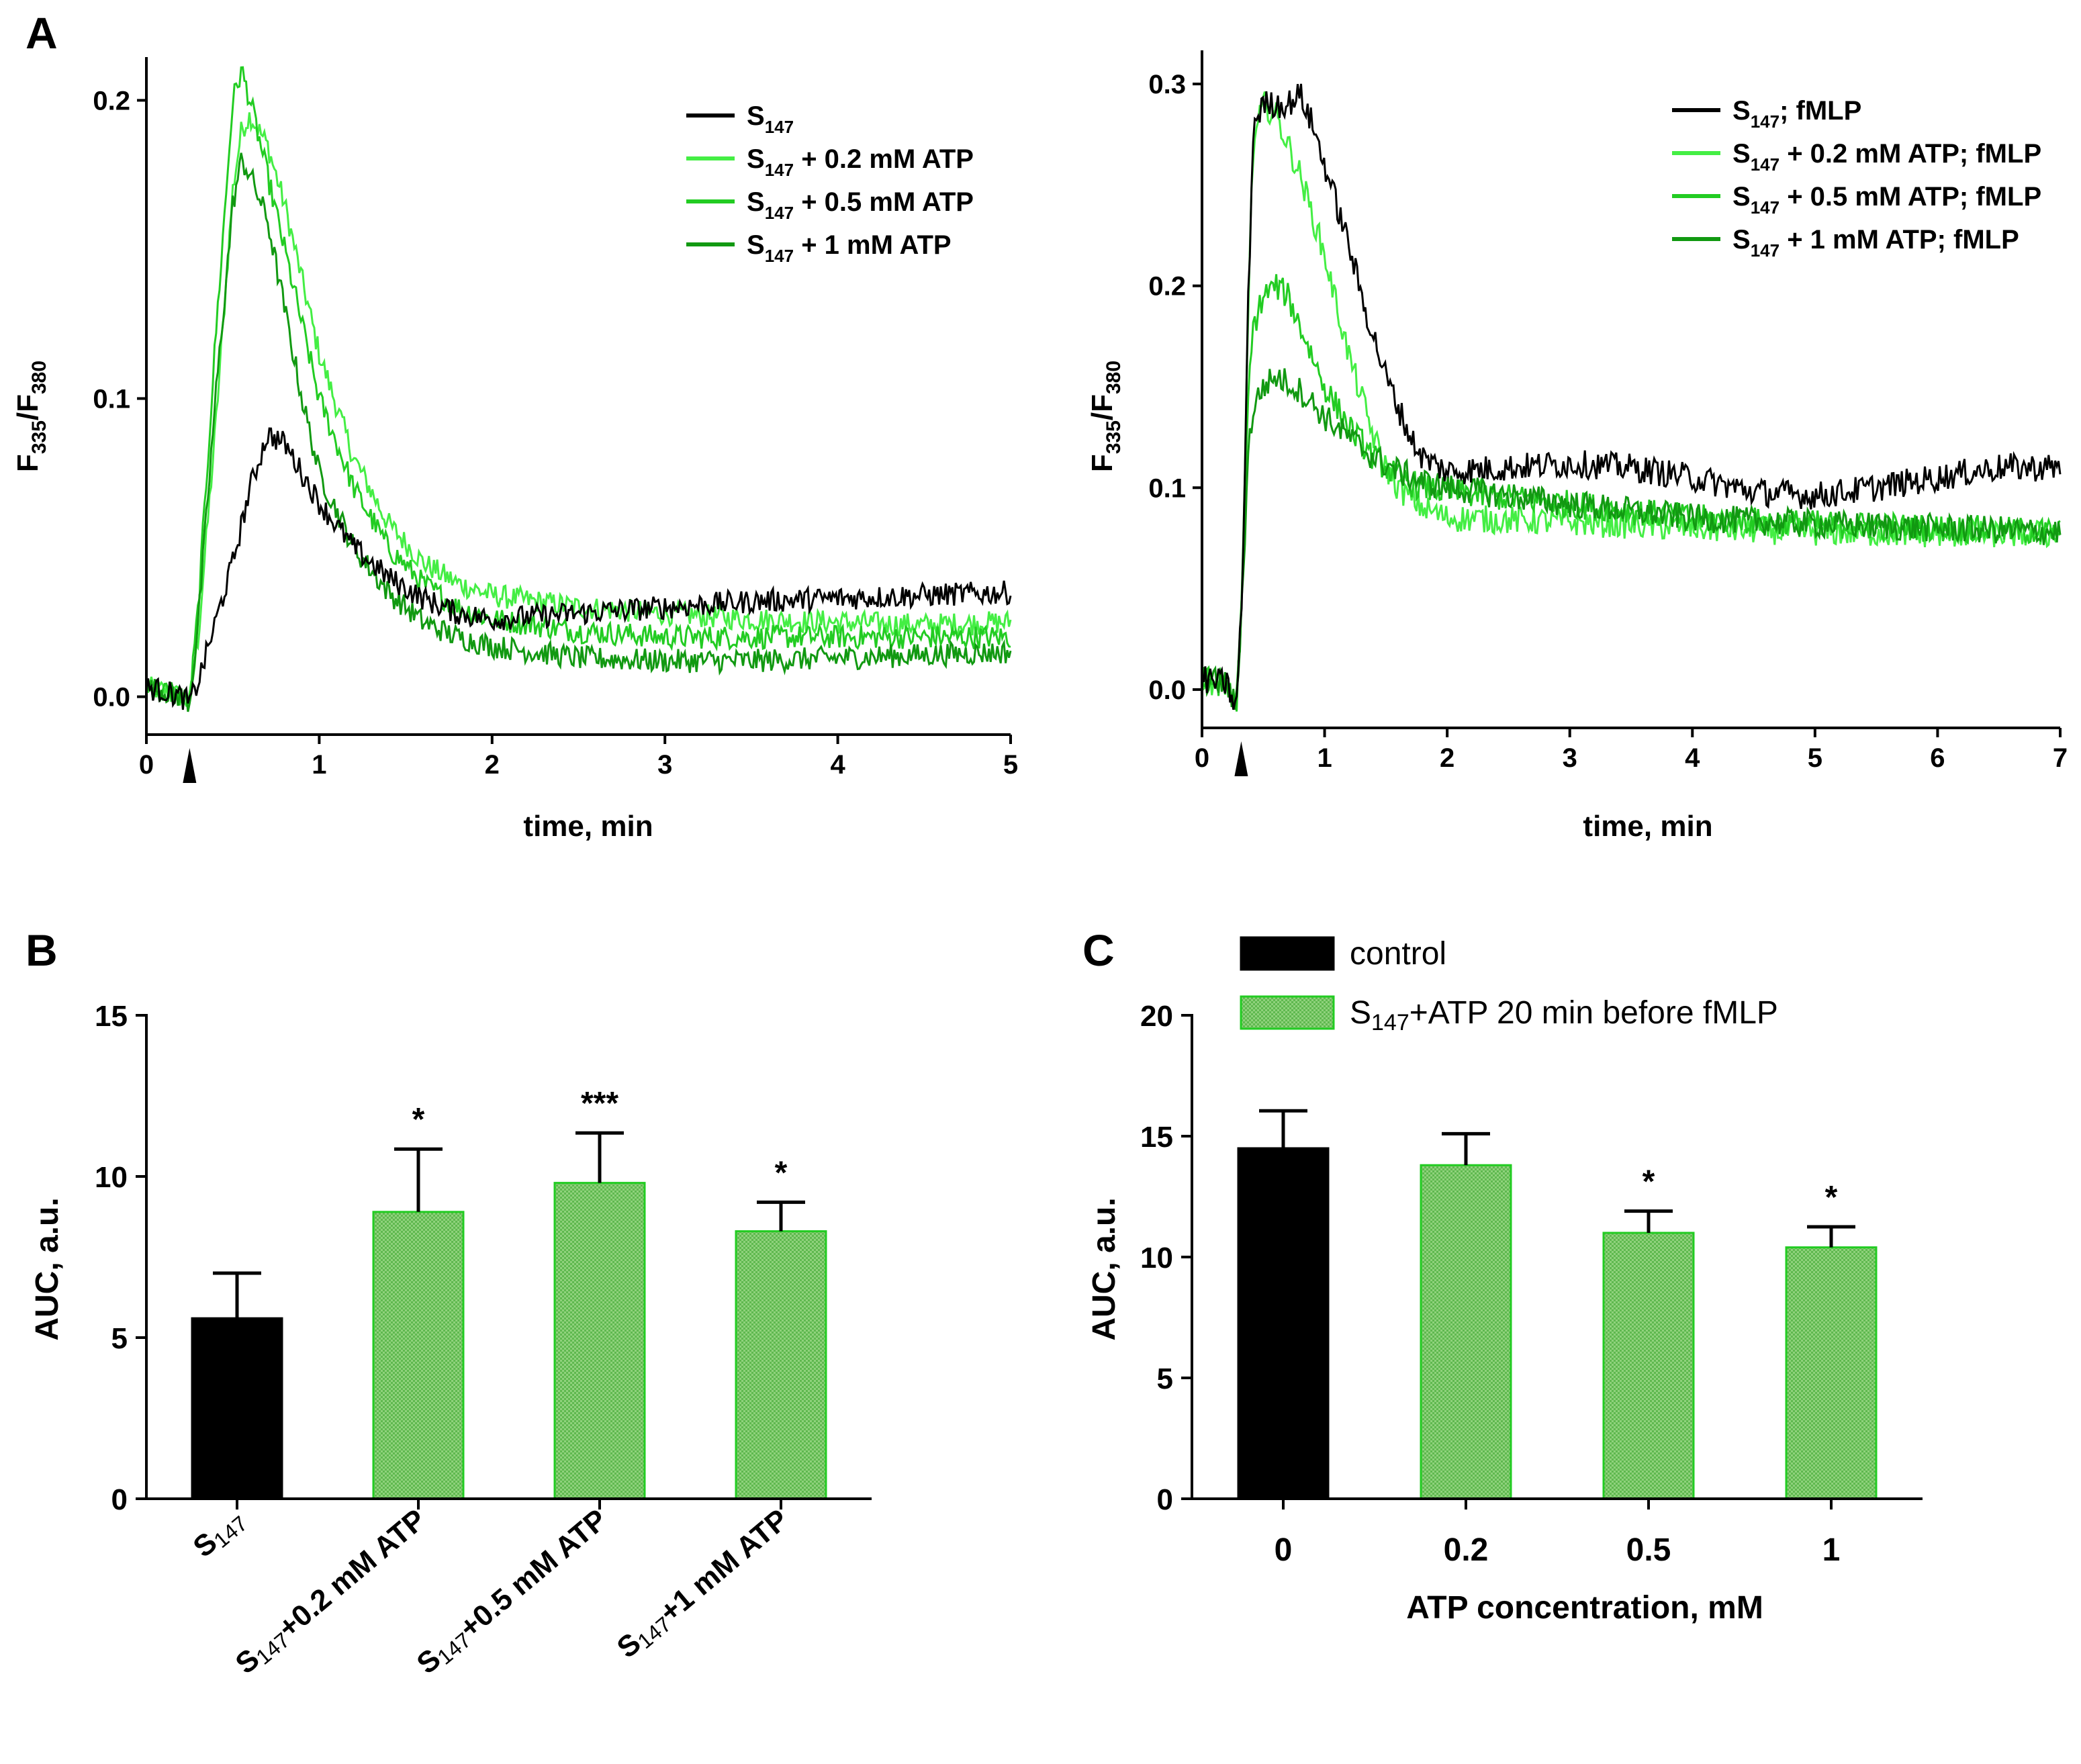 The width and height of the screenshot is (2081, 1764). I want to click on legend-label-rest: + 1 mM ATP; fMLP, so click(1899, 239).